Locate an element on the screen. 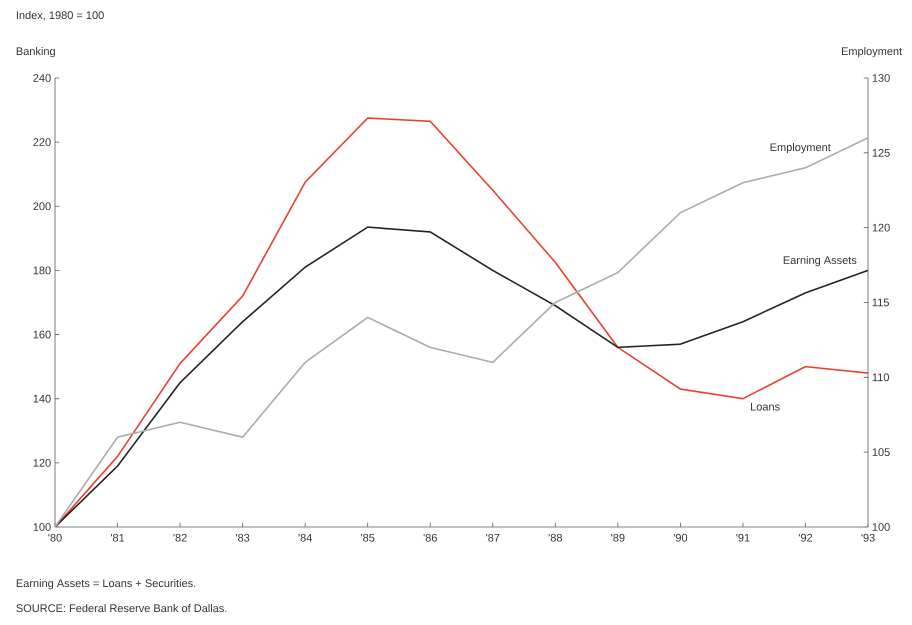 The height and width of the screenshot is (625, 912). x-tick-label: '90 is located at coordinates (681, 538).